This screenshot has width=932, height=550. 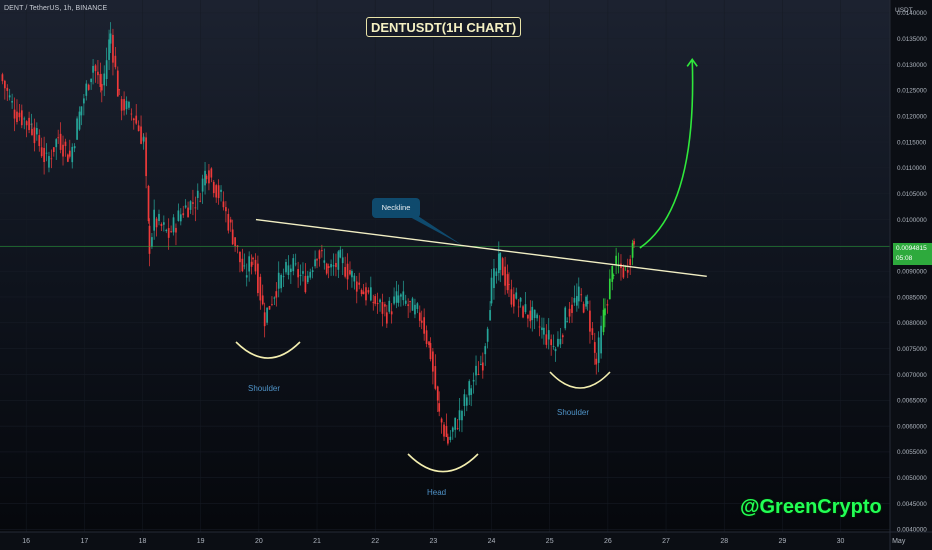 What do you see at coordinates (912, 401) in the screenshot?
I see `y-tick-label: 0.0065000` at bounding box center [912, 401].